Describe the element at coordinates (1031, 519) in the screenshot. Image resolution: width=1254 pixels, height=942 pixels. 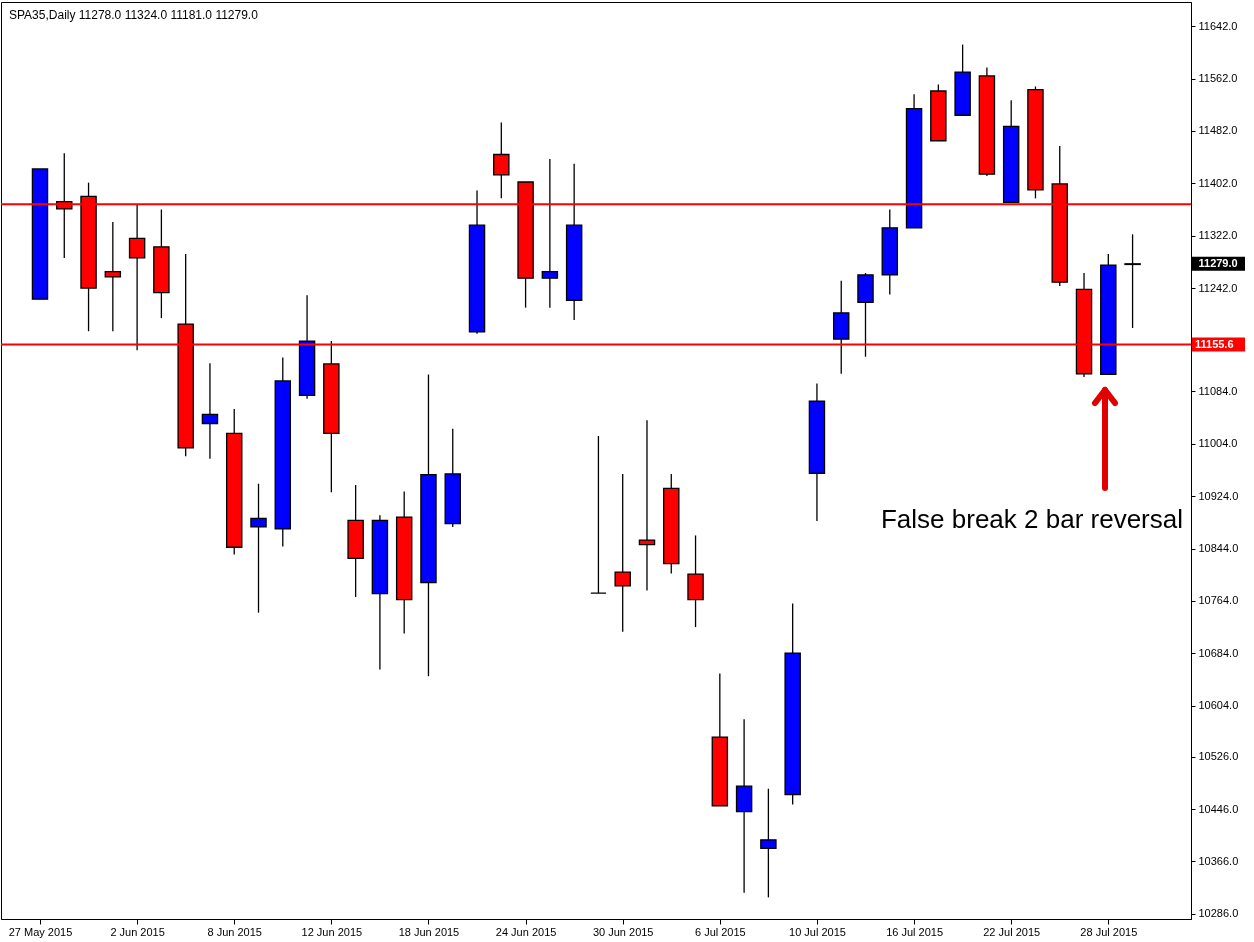
I see `annotation: False break 2 bar reversal` at that location.